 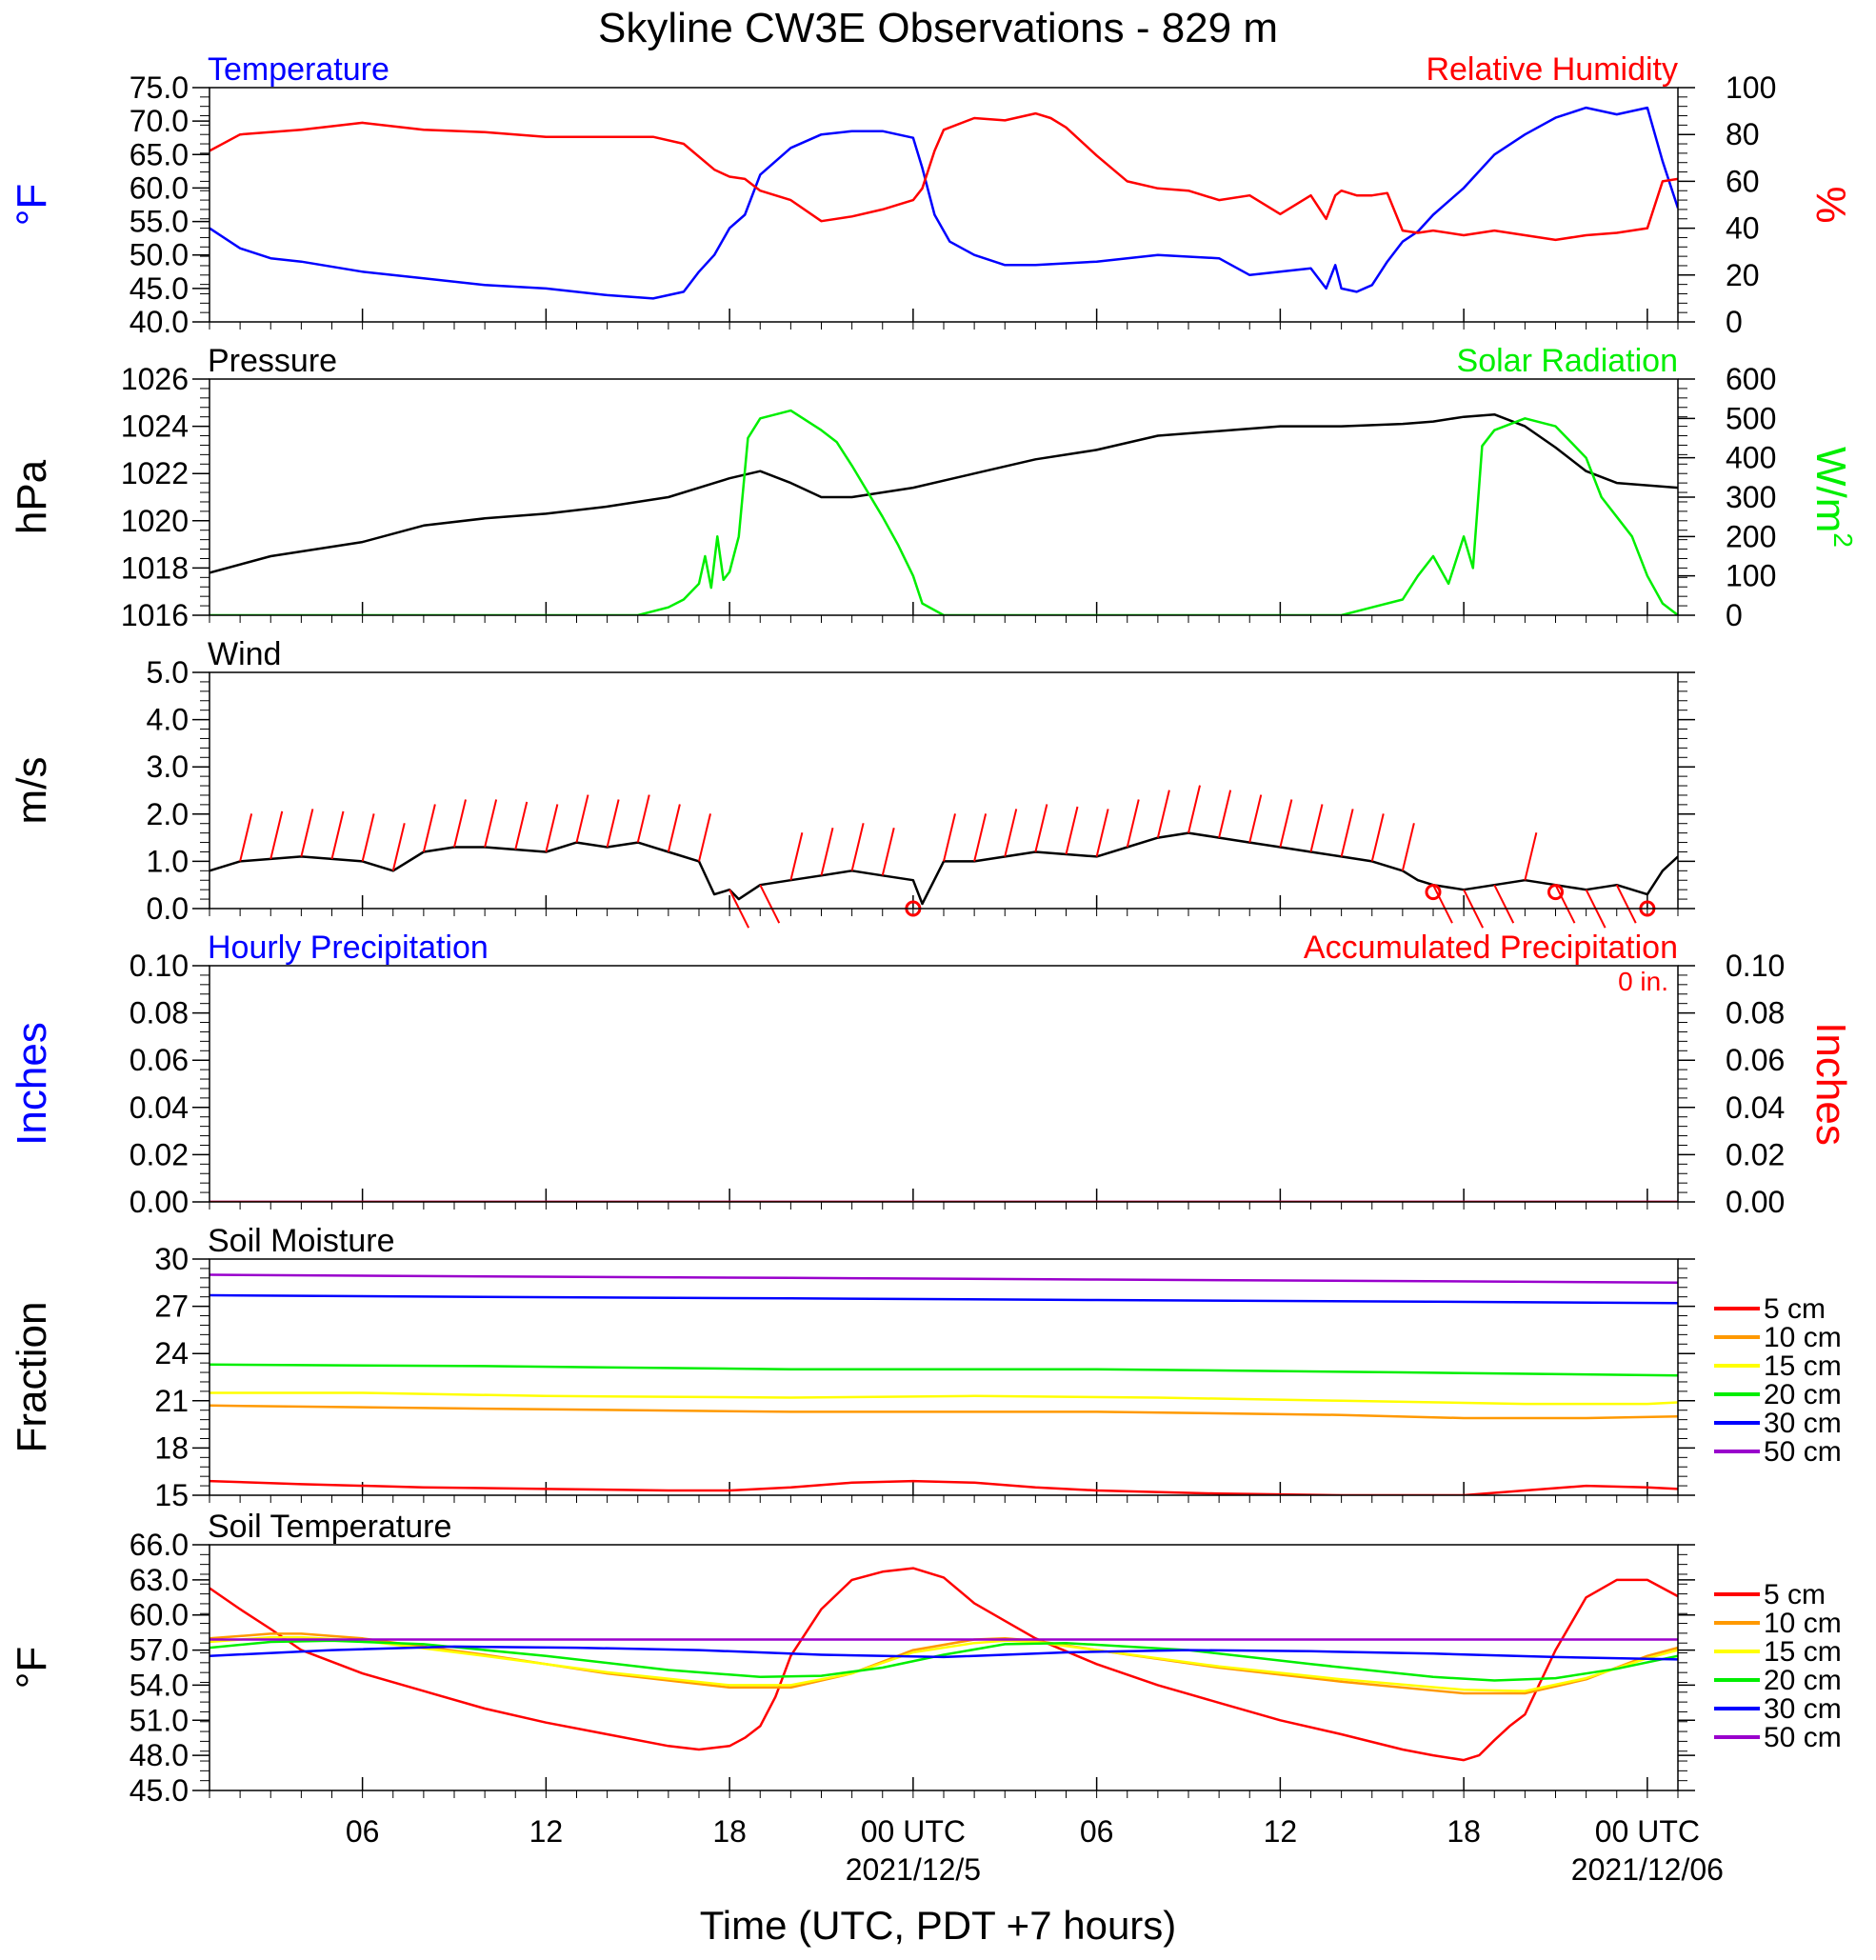 I want to click on y-tick-label-left: 30, so click(x=171, y=1259).